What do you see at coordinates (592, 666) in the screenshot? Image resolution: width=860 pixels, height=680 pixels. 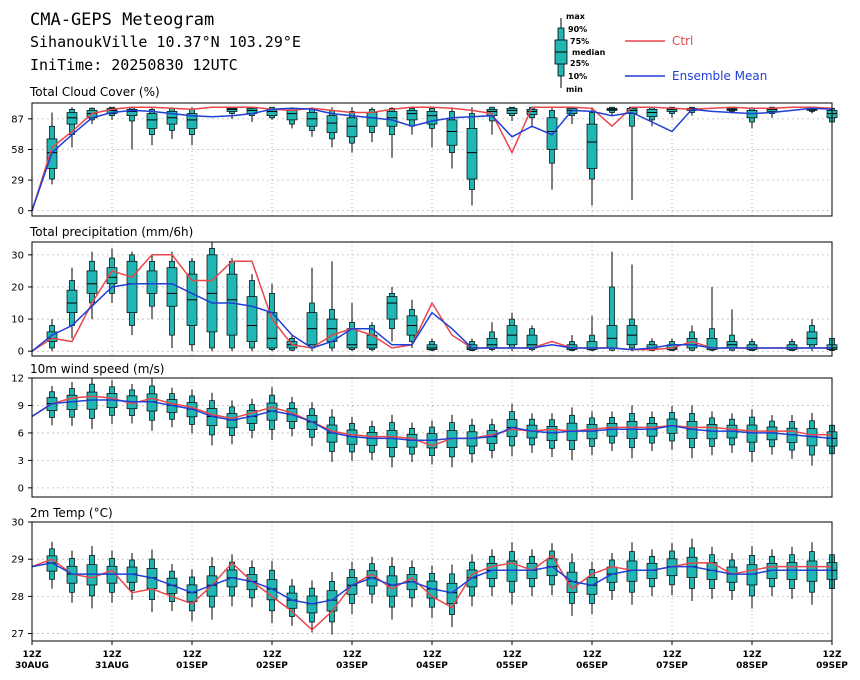 I see `x-tick-date: 06SEP` at bounding box center [592, 666].